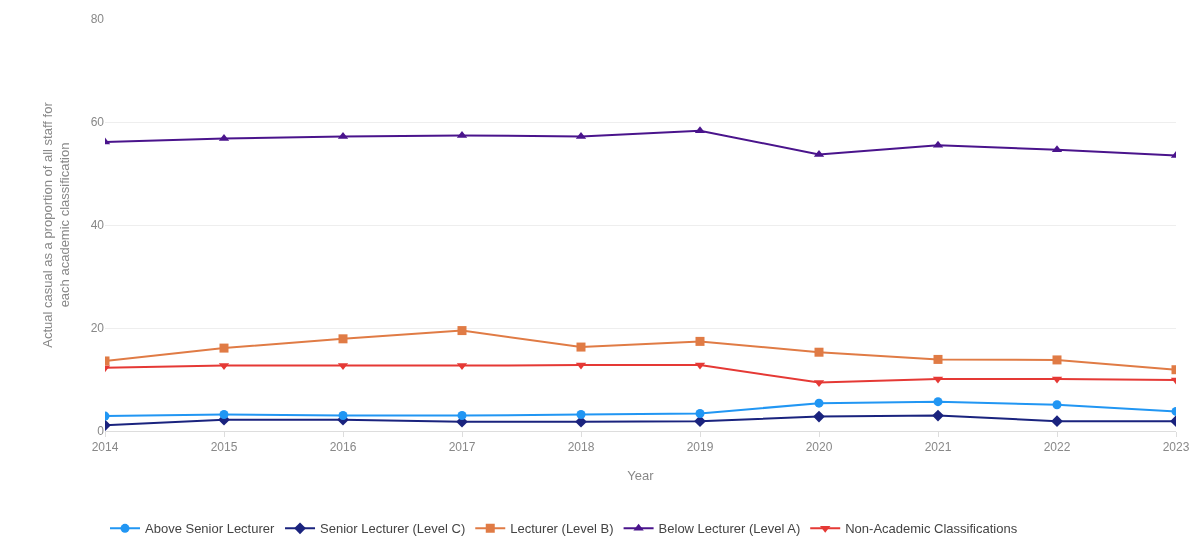 Image resolution: width=1202 pixels, height=556 pixels. Describe the element at coordinates (97, 122) in the screenshot. I see `y-tick-label: 60` at that location.